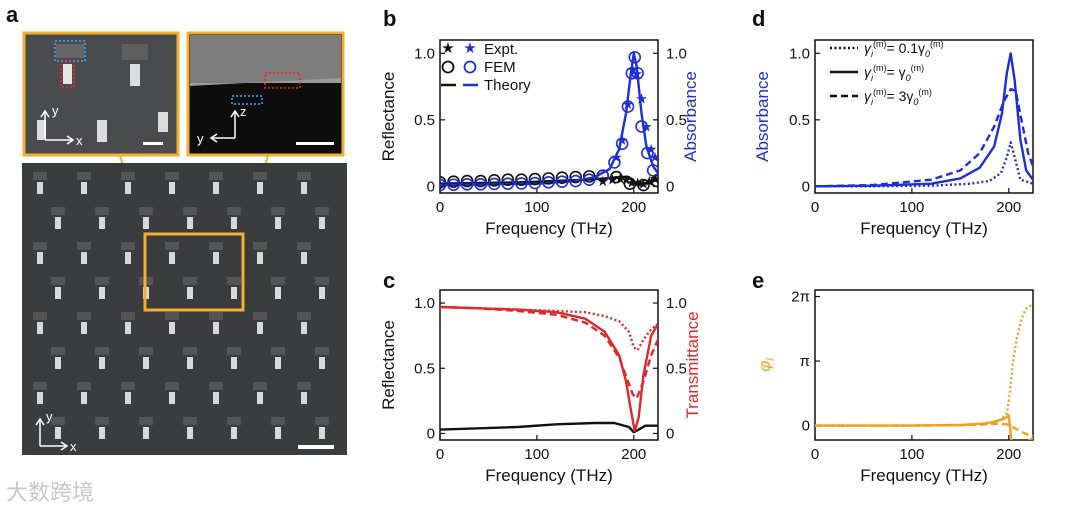 The height and width of the screenshot is (509, 1080). Describe the element at coordinates (758, 280) in the screenshot. I see `panel-letter-e: e` at that location.